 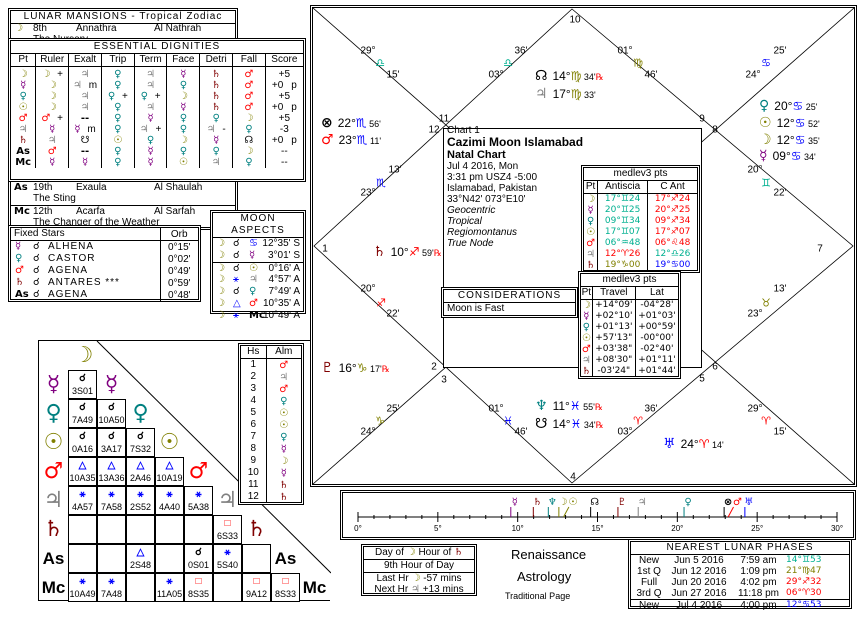 What do you see at coordinates (85, 283) in the screenshot?
I see `fixed-star: ♄ ☌ ANTARES ***` at bounding box center [85, 283].